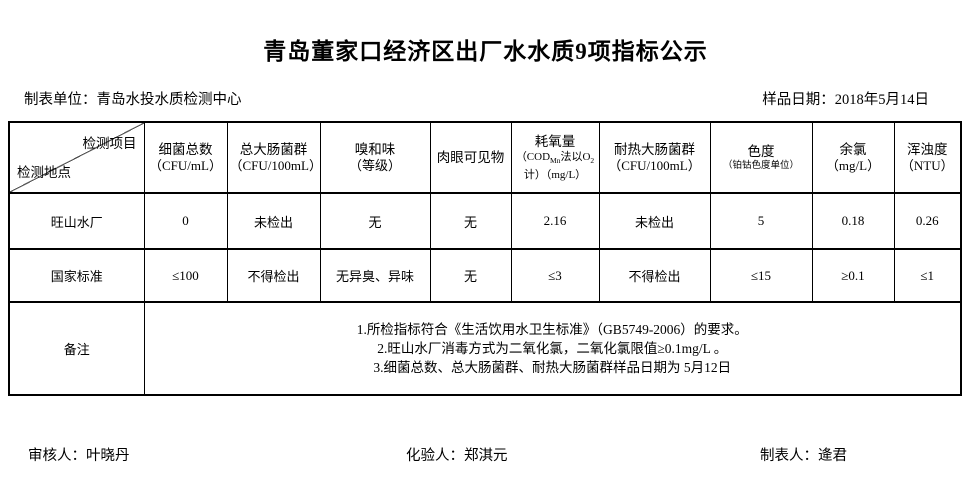  I want to click on corner-label-site: 检测地点, so click(44, 172).